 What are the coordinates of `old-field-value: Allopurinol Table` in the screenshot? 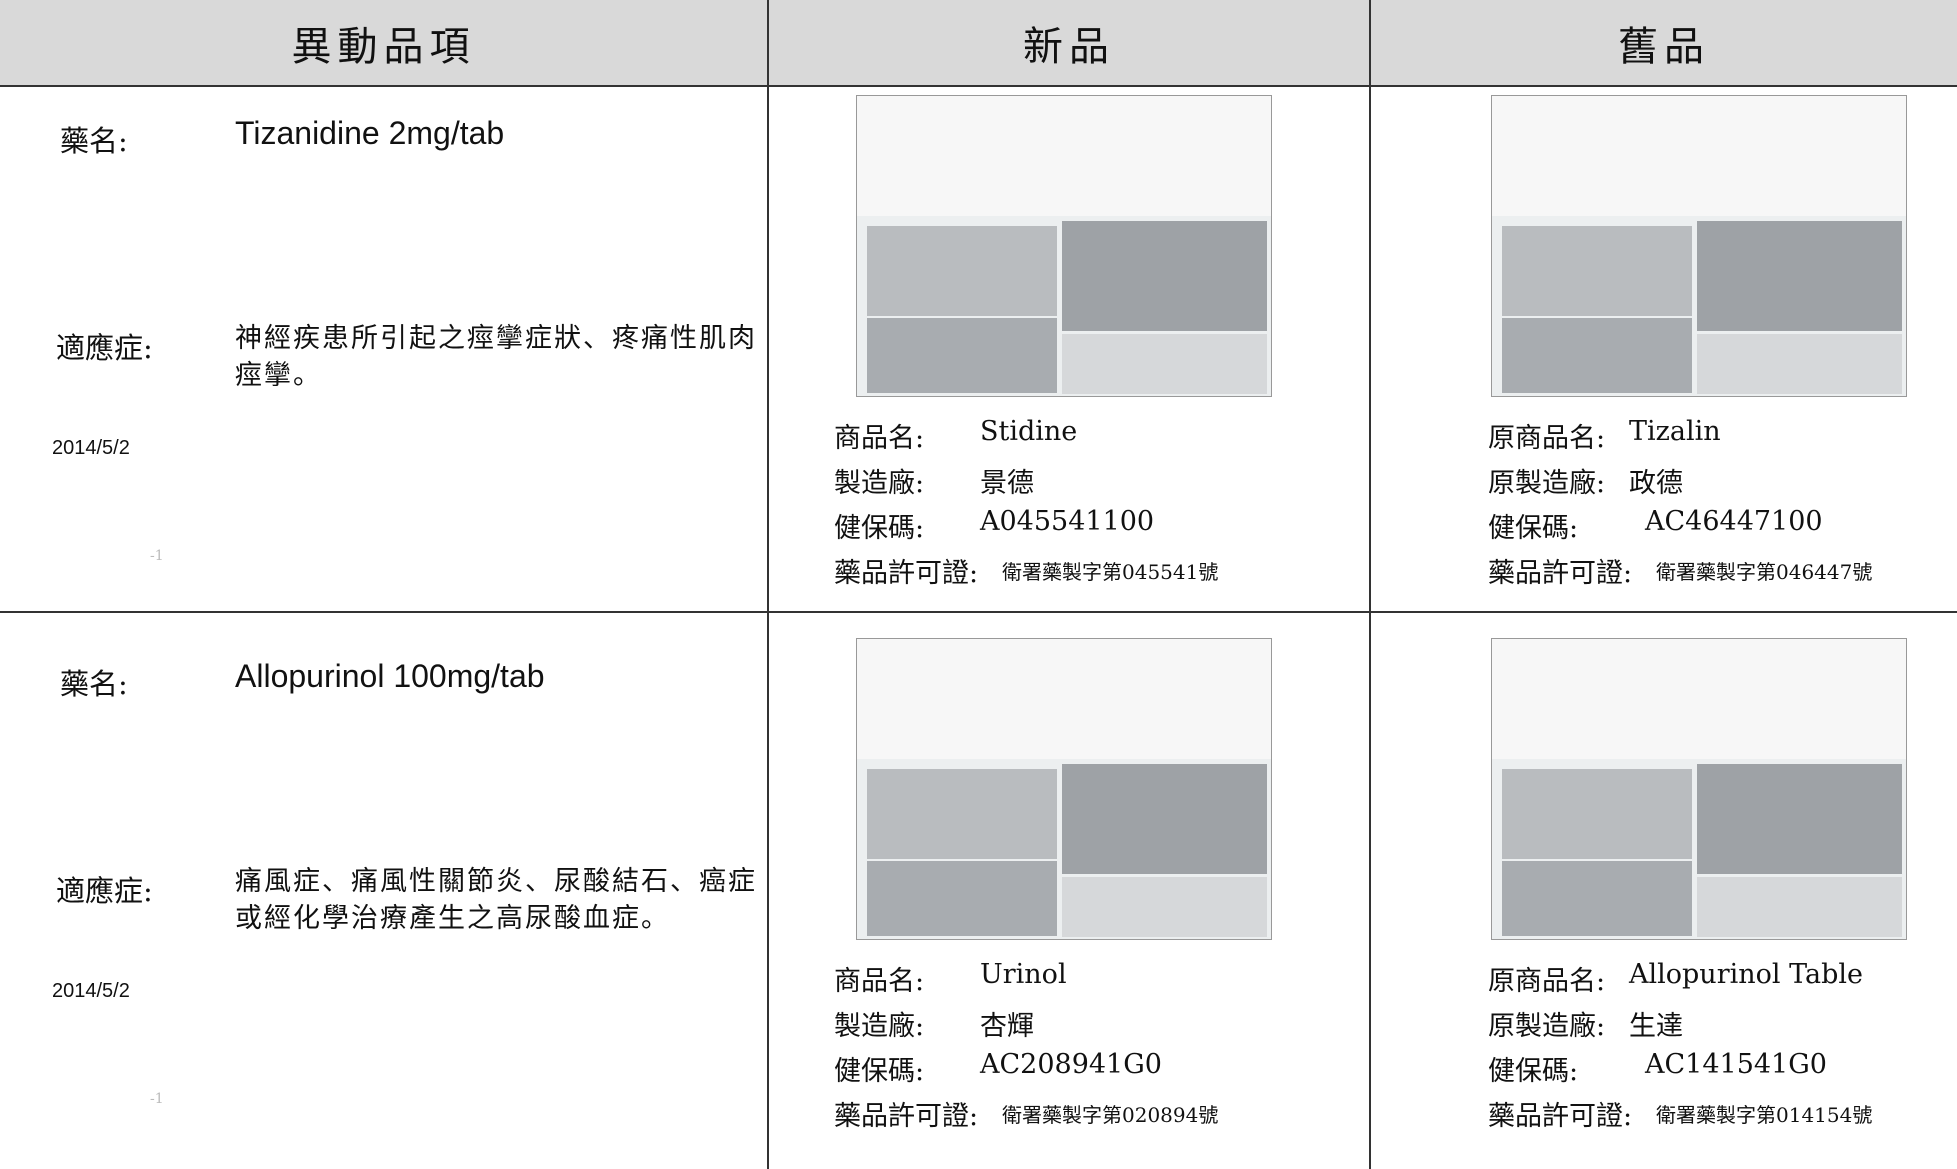 It's located at (1746, 974).